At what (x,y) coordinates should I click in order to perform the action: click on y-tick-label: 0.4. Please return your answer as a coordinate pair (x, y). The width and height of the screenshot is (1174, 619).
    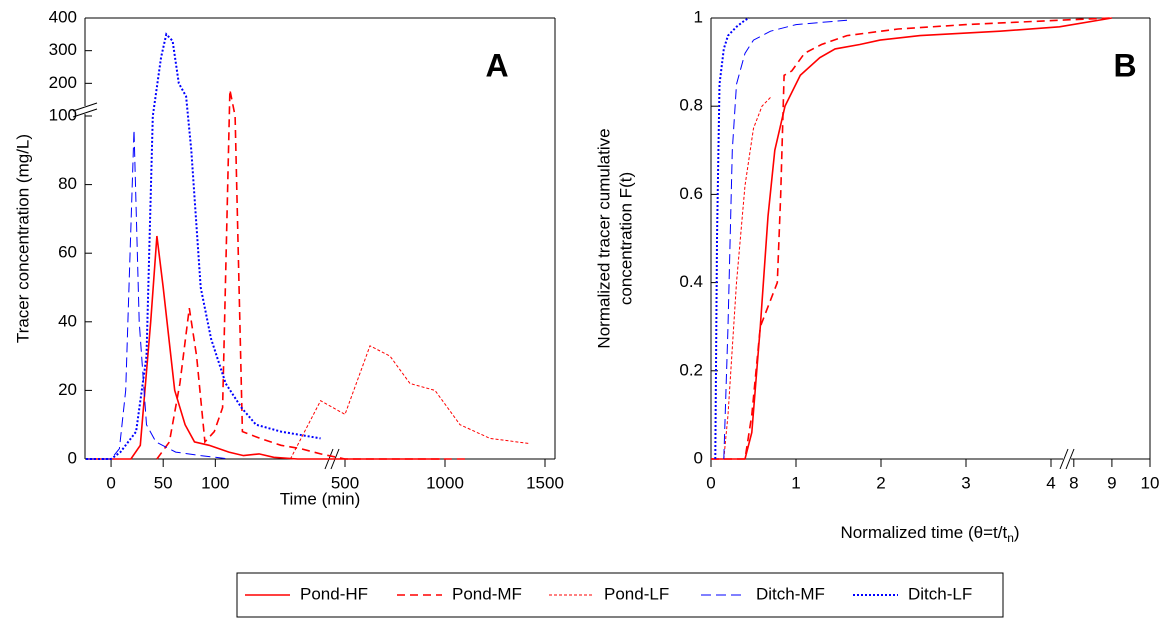
    Looking at the image, I should click on (691, 281).